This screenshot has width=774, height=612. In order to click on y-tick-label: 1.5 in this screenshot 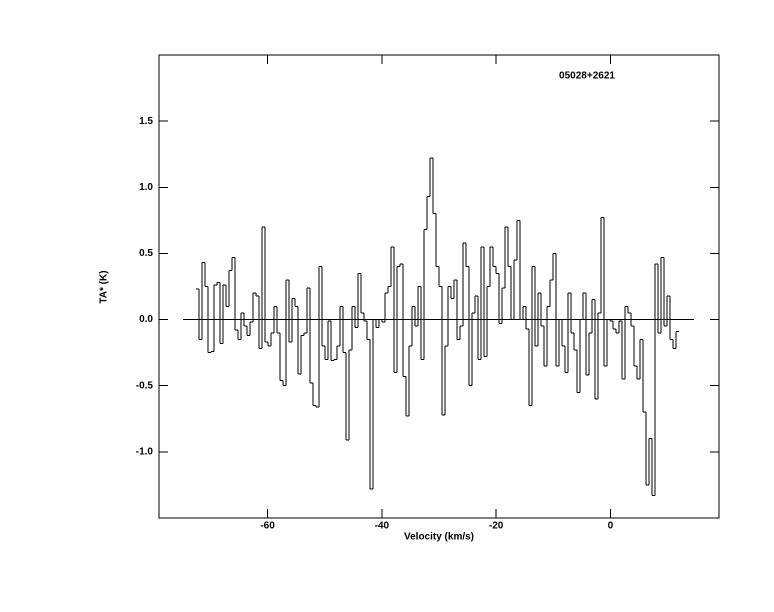, I will do `click(146, 121)`.